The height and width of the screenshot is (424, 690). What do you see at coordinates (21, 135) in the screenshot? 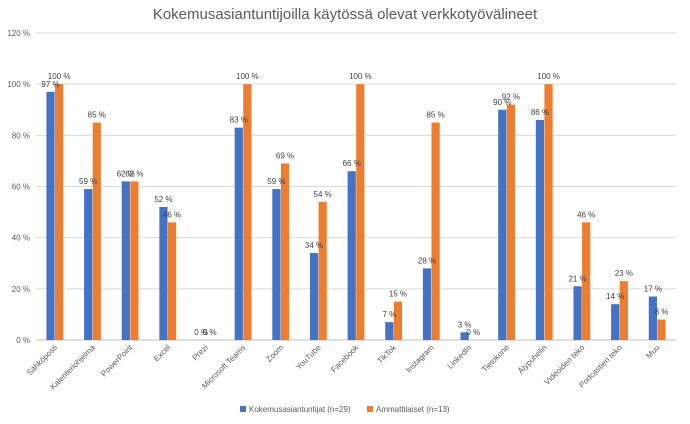
I see `y-tick-label: 80 %` at bounding box center [21, 135].